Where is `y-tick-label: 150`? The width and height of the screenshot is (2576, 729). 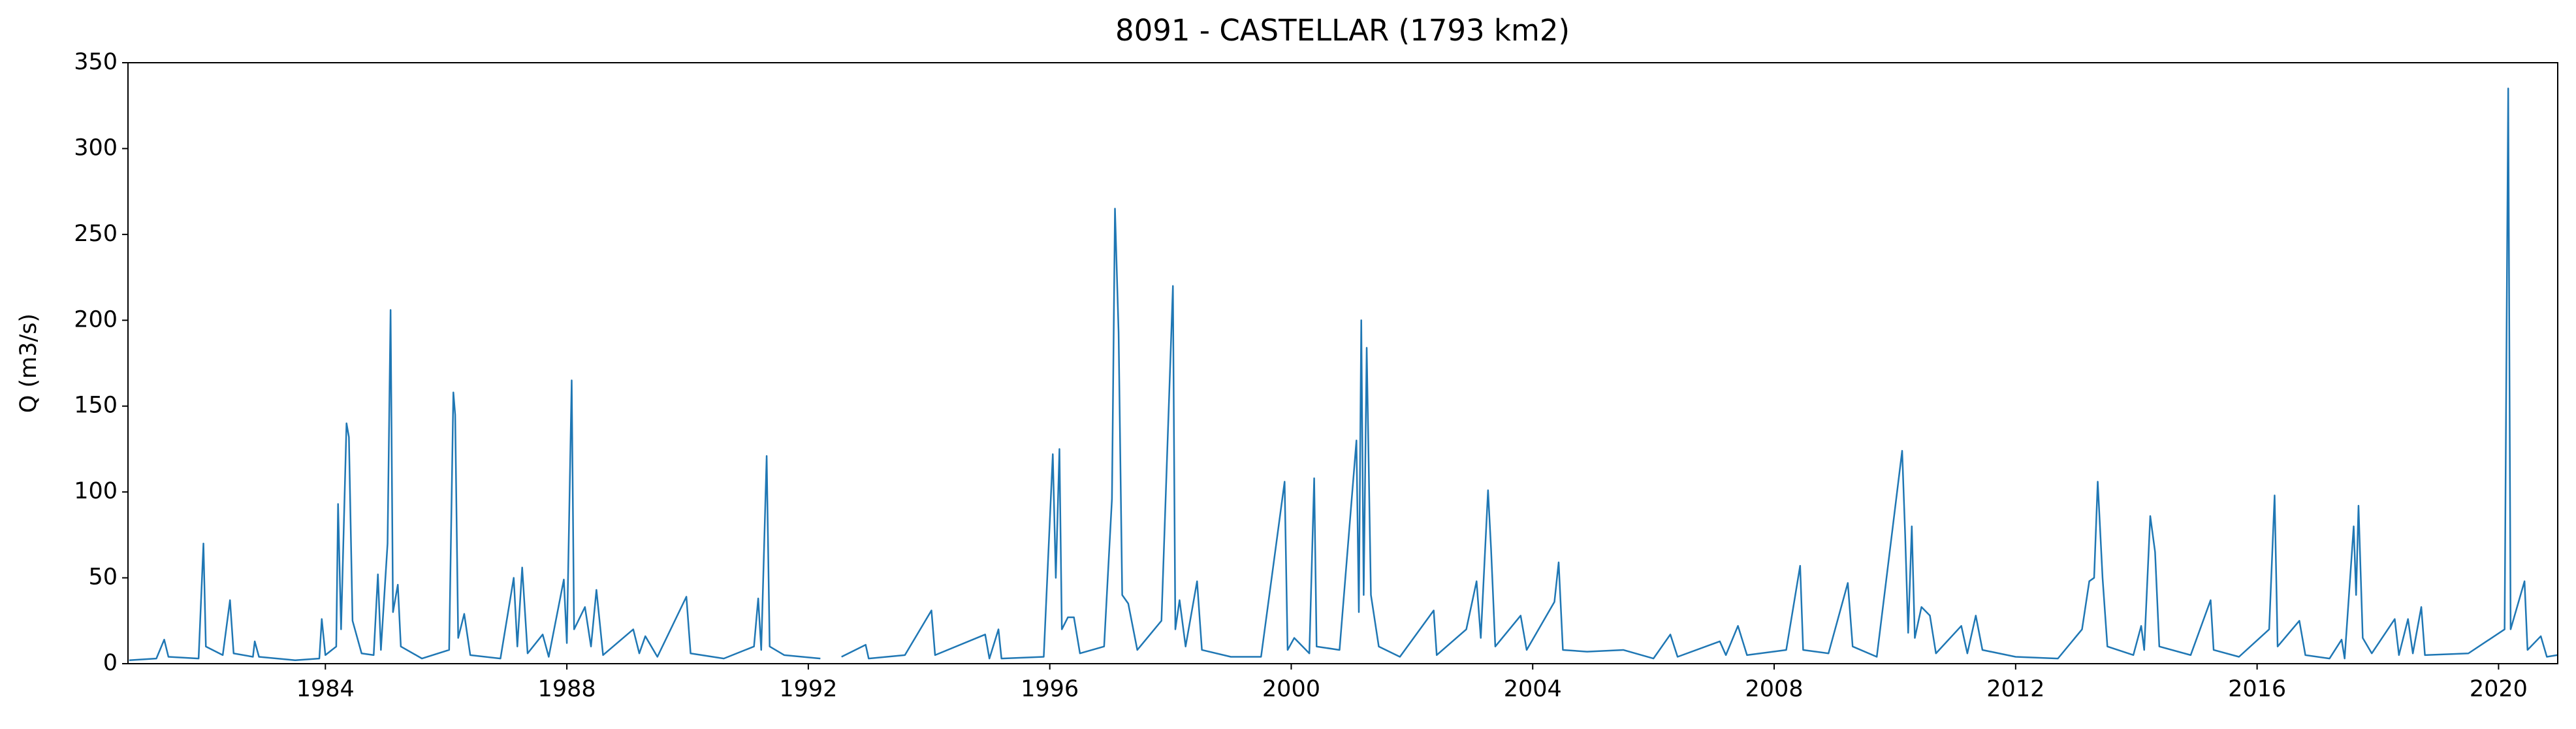 y-tick-label: 150 is located at coordinates (96, 406).